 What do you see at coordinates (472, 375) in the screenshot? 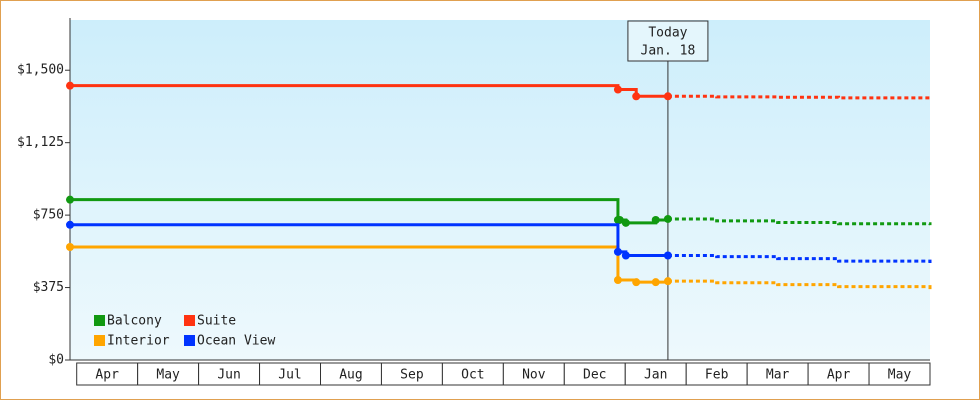
I see `x-tick-label: Oct` at bounding box center [472, 375].